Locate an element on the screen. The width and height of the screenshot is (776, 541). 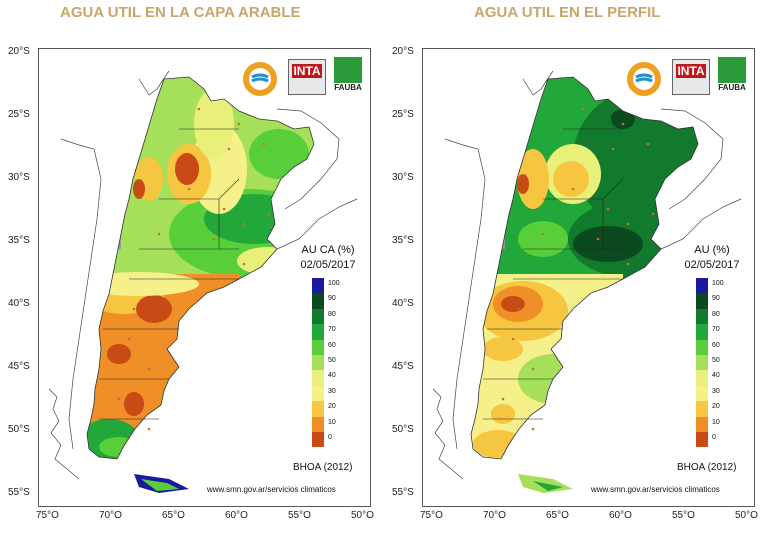
panel-2-title: AGUA UTIL EN EL PERFIL is located at coordinates (567, 12).